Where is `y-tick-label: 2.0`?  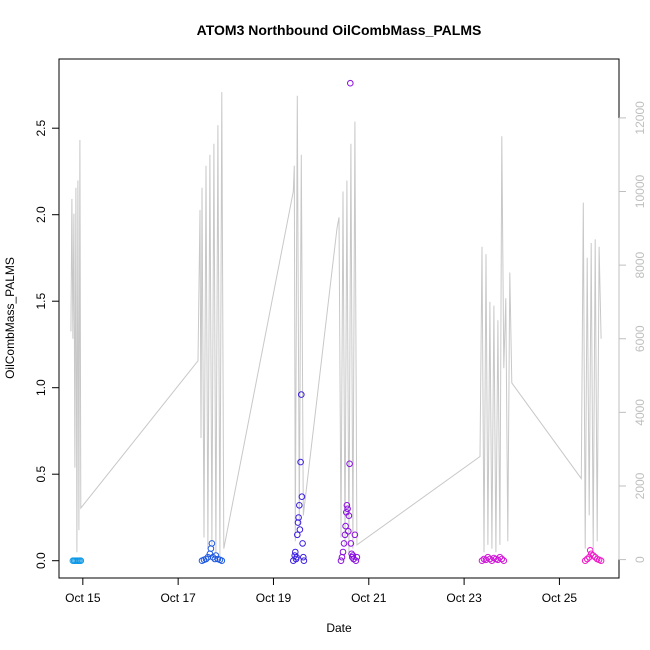 y-tick-label: 2.0 is located at coordinates (41, 214).